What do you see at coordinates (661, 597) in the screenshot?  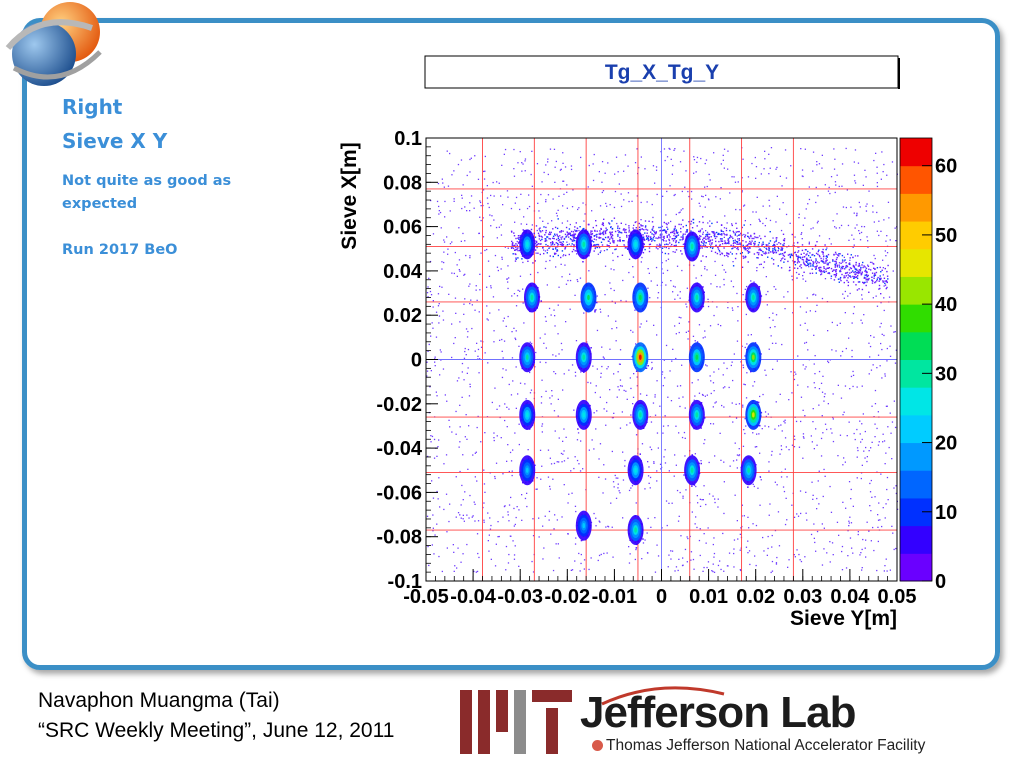 I see `x-tick-label: 0` at bounding box center [661, 597].